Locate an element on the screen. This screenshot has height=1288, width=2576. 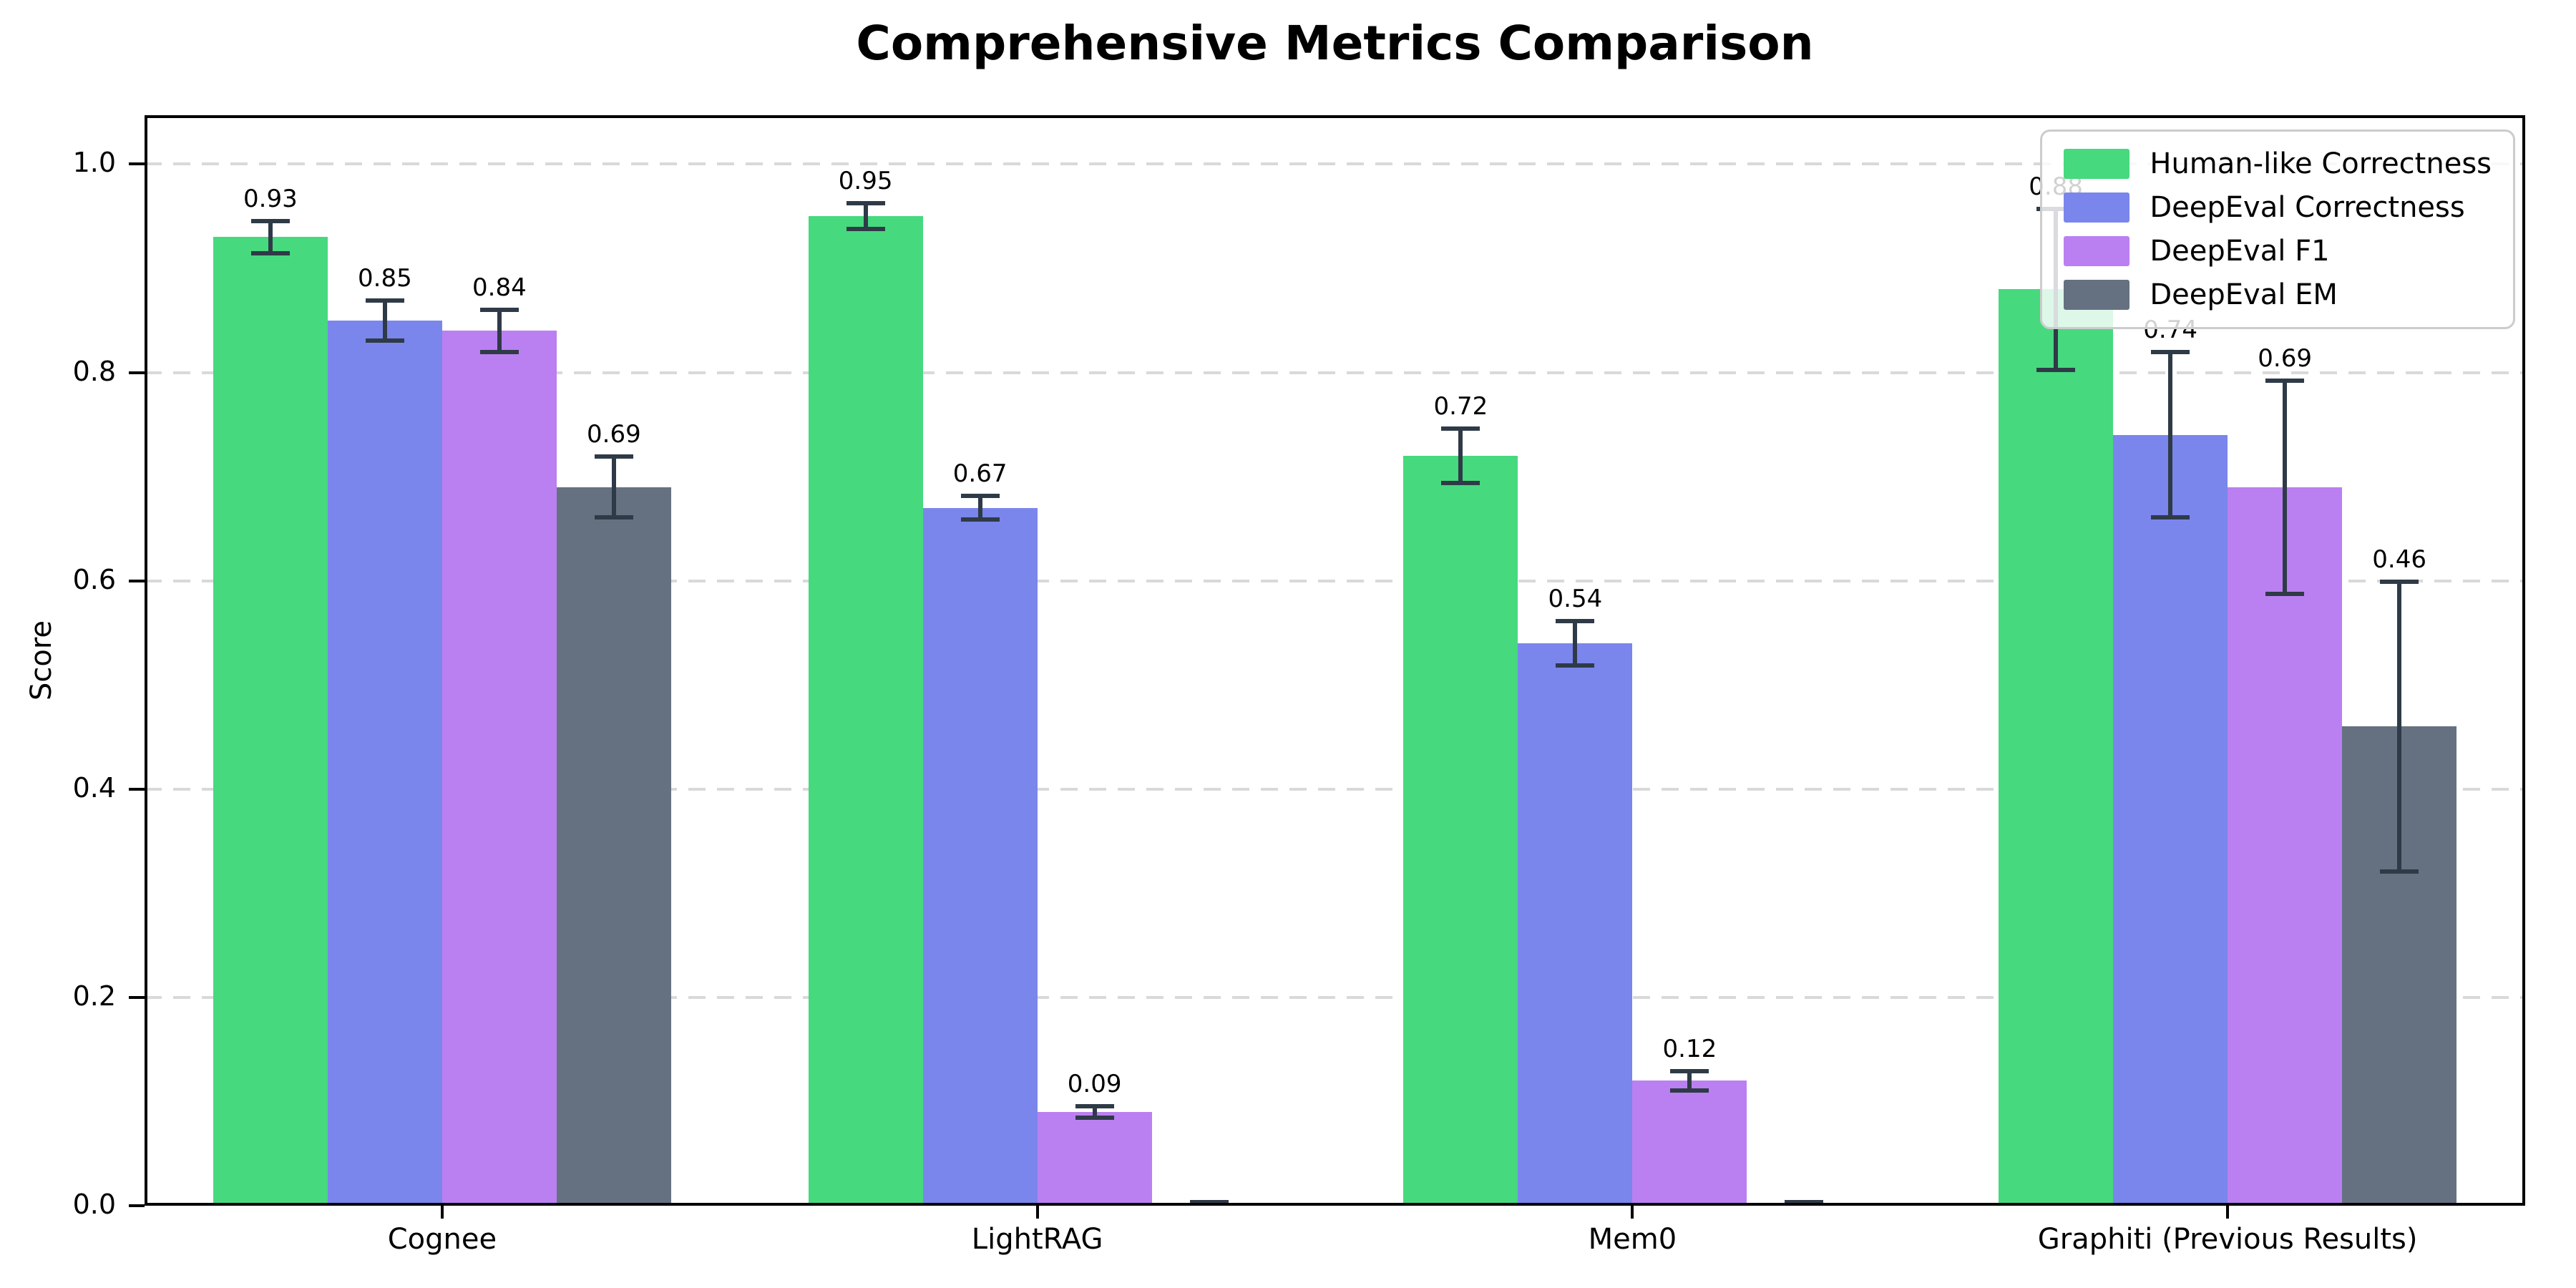
y-tick-label: 0.0 is located at coordinates (94, 1204).